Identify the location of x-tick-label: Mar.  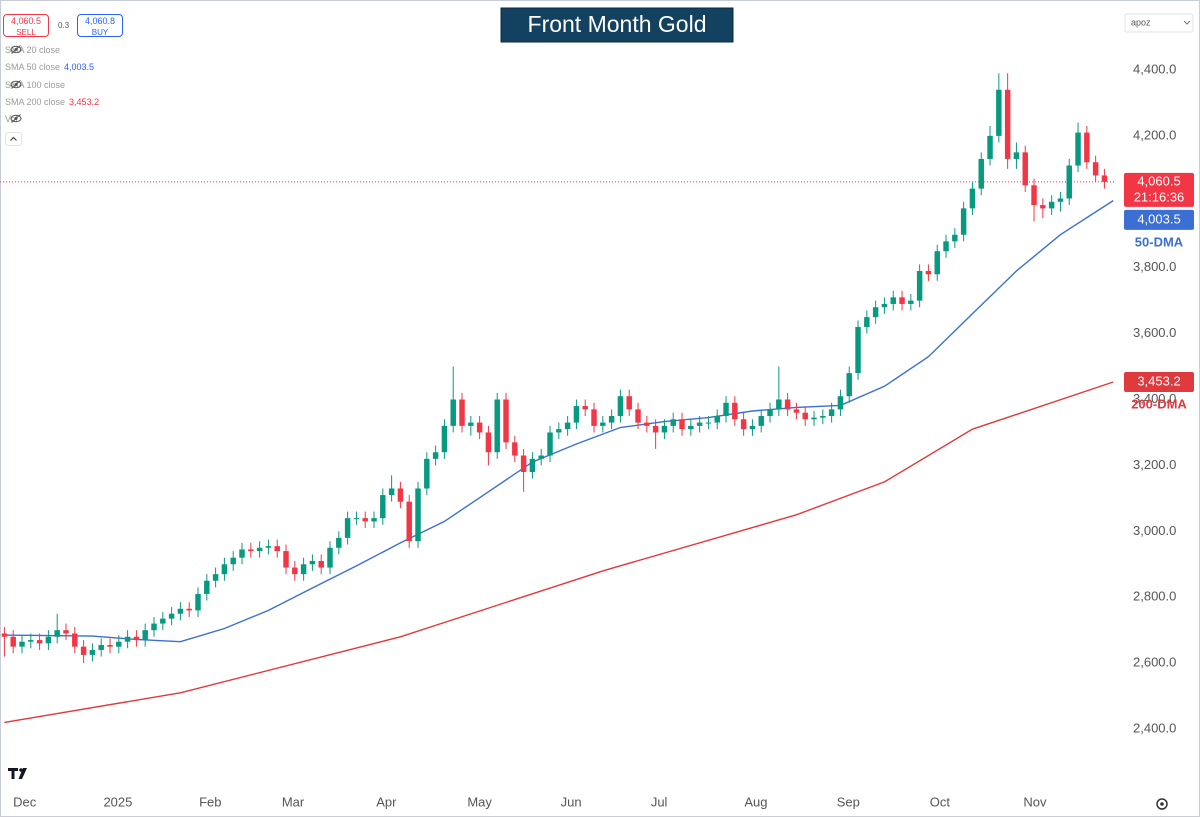
(293, 801).